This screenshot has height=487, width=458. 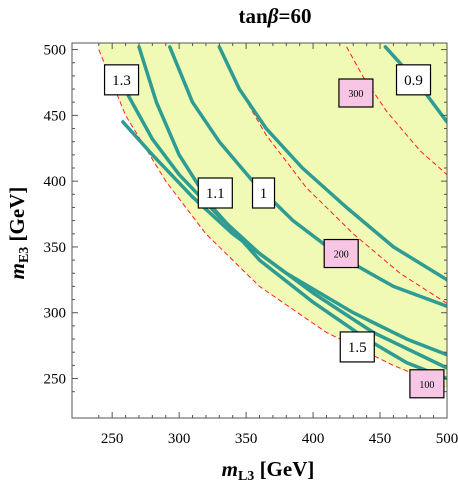 What do you see at coordinates (294, 16) in the screenshot?
I see `title-suffix: =60` at bounding box center [294, 16].